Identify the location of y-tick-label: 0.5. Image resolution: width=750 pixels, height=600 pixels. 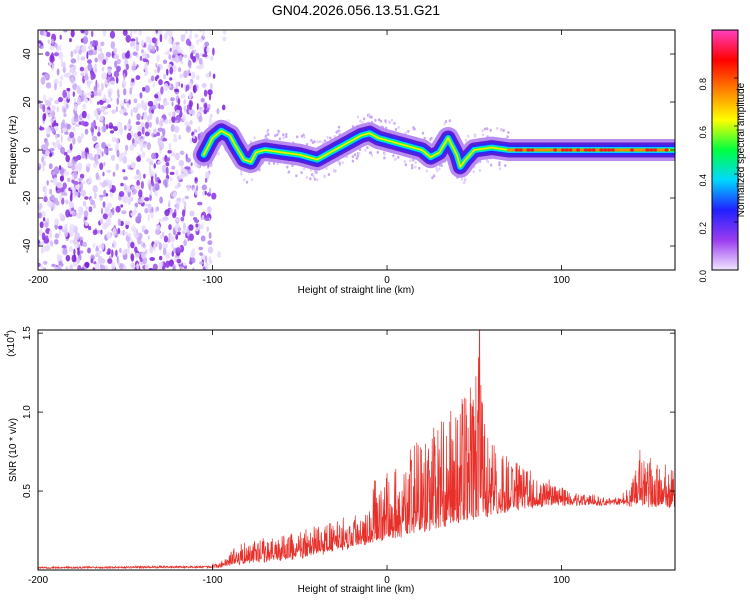
(27, 491).